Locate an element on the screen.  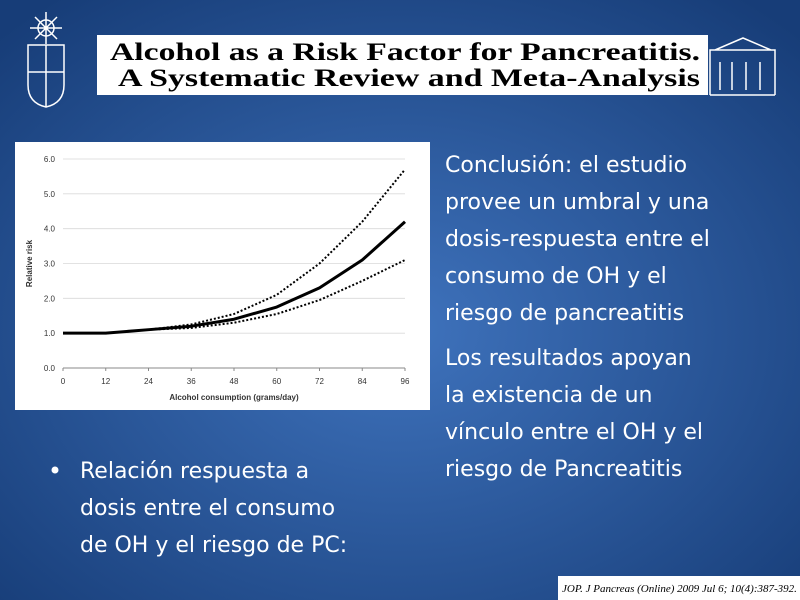
y-tick-label: 5.0 is located at coordinates (50, 194).